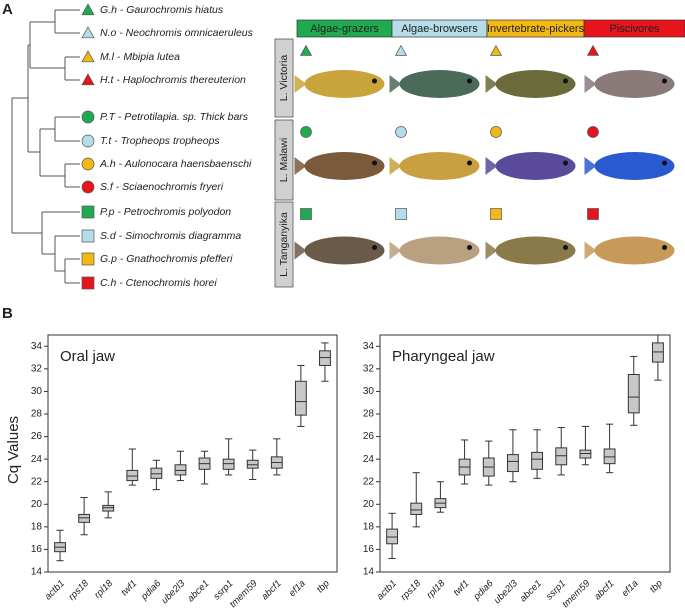 The width and height of the screenshot is (685, 610). I want to click on species-label: G.p - Gnathochromis pfefferi, so click(166, 259).